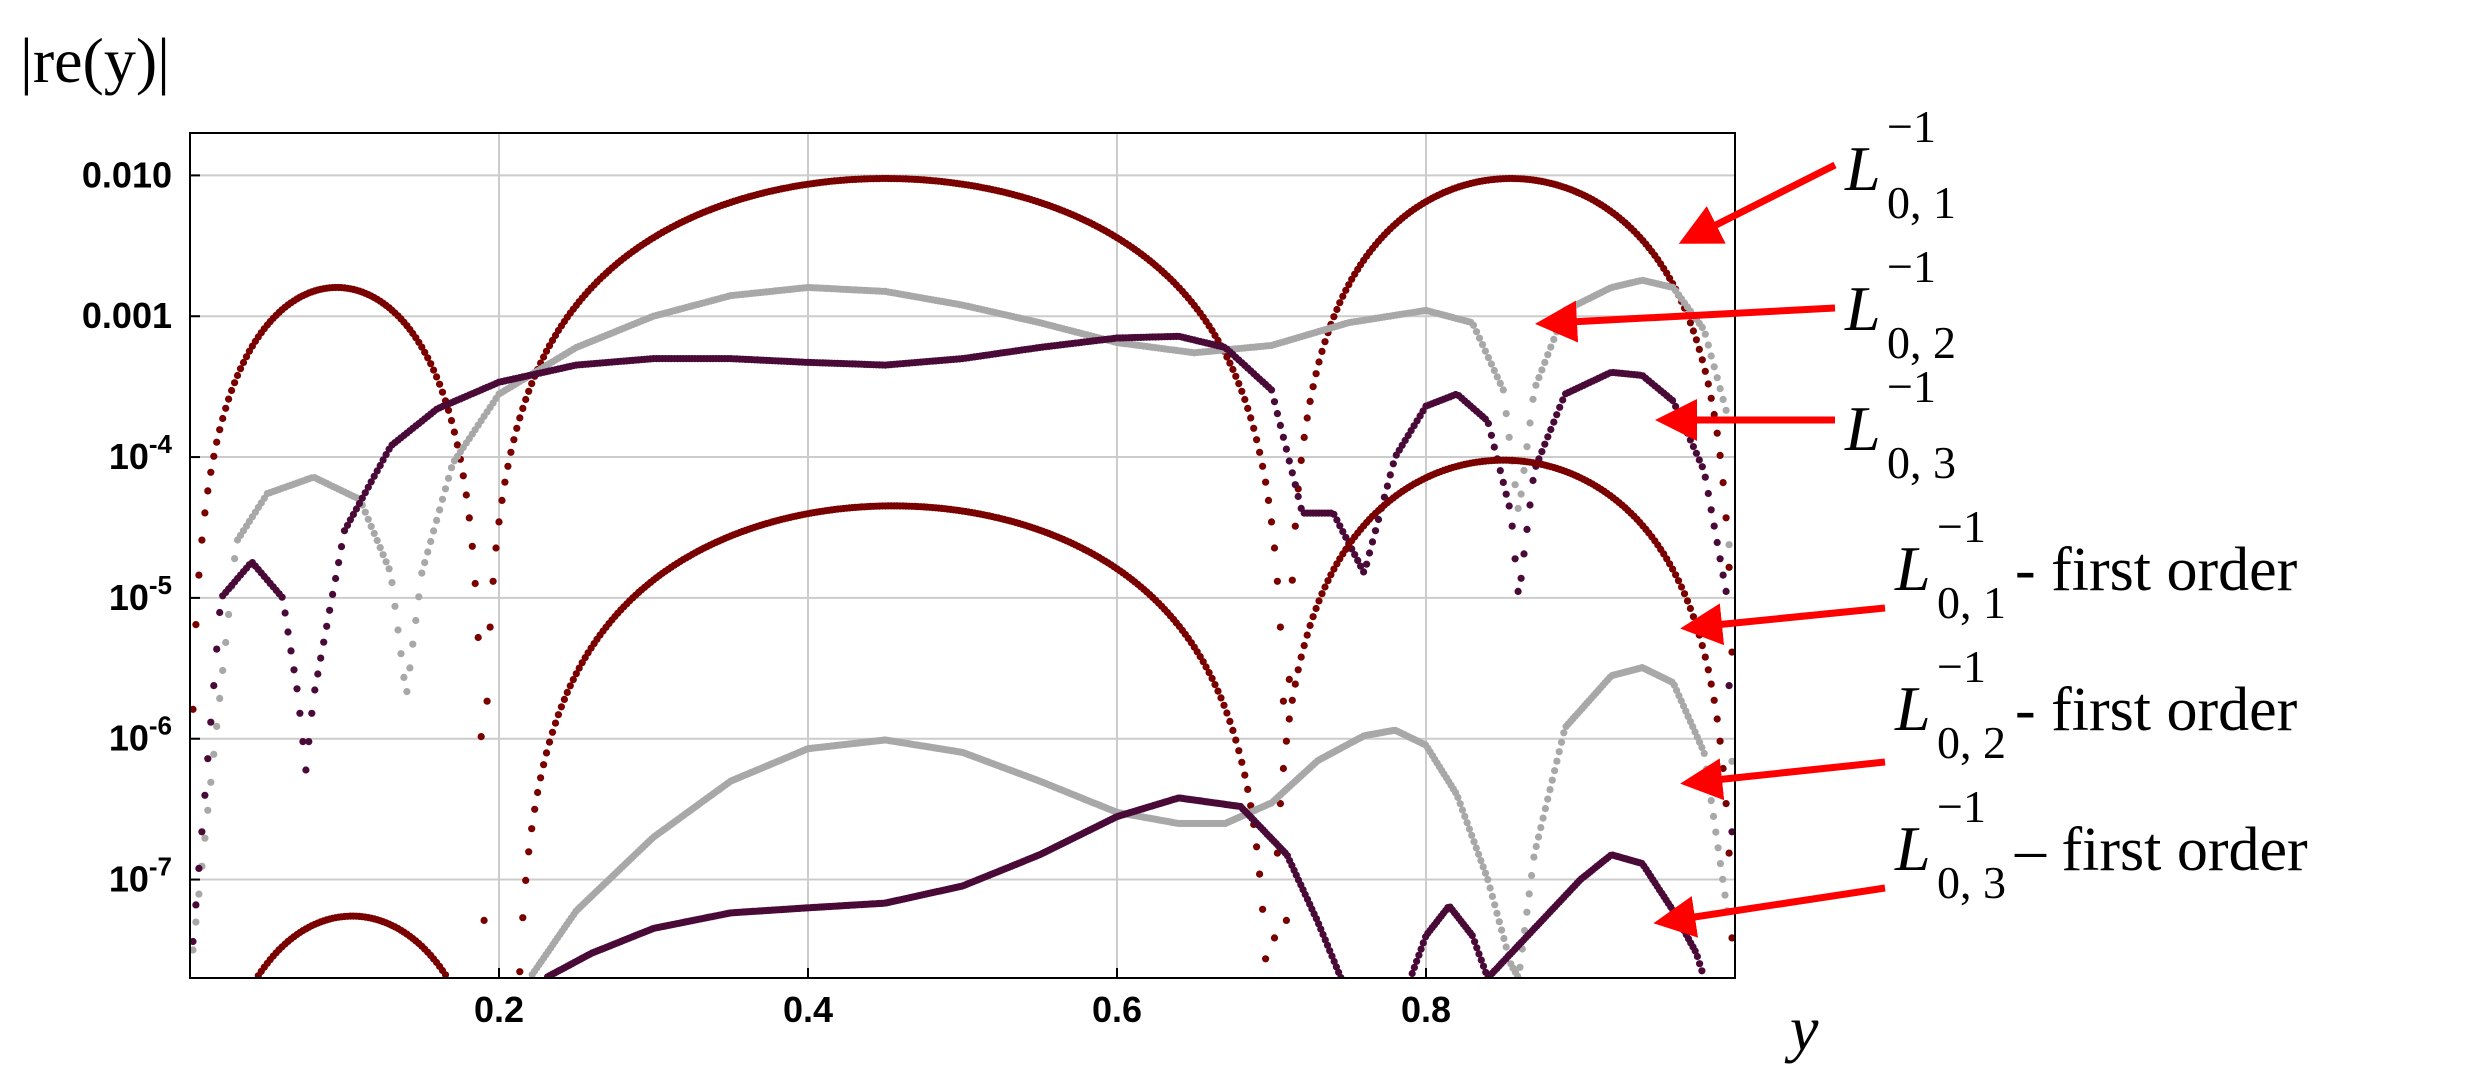 This screenshot has width=2465, height=1075. Describe the element at coordinates (1921, 342) in the screenshot. I see `label-sub: 0, 2` at that location.